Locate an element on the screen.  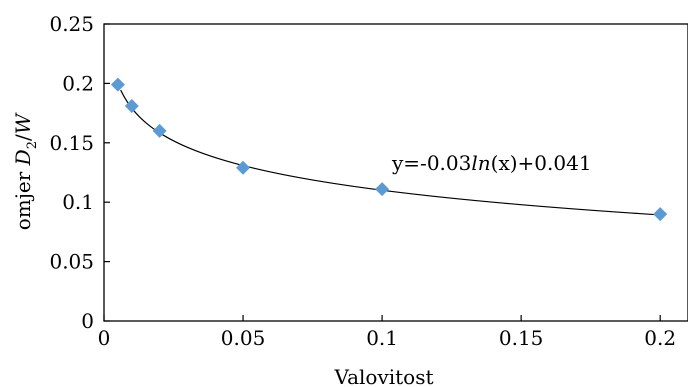
x-tick-label: 0.1 is located at coordinates (382, 338).